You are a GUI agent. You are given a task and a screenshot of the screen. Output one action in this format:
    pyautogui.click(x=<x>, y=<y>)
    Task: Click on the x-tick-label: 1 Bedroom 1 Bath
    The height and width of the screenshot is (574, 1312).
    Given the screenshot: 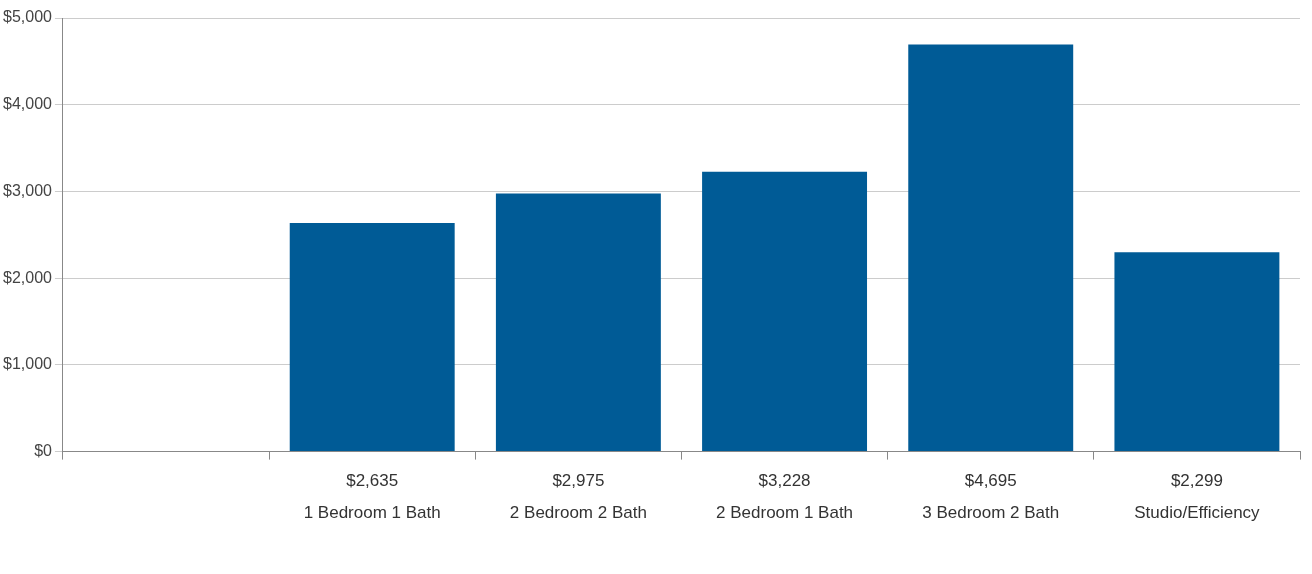 What is the action you would take?
    pyautogui.click(x=372, y=513)
    